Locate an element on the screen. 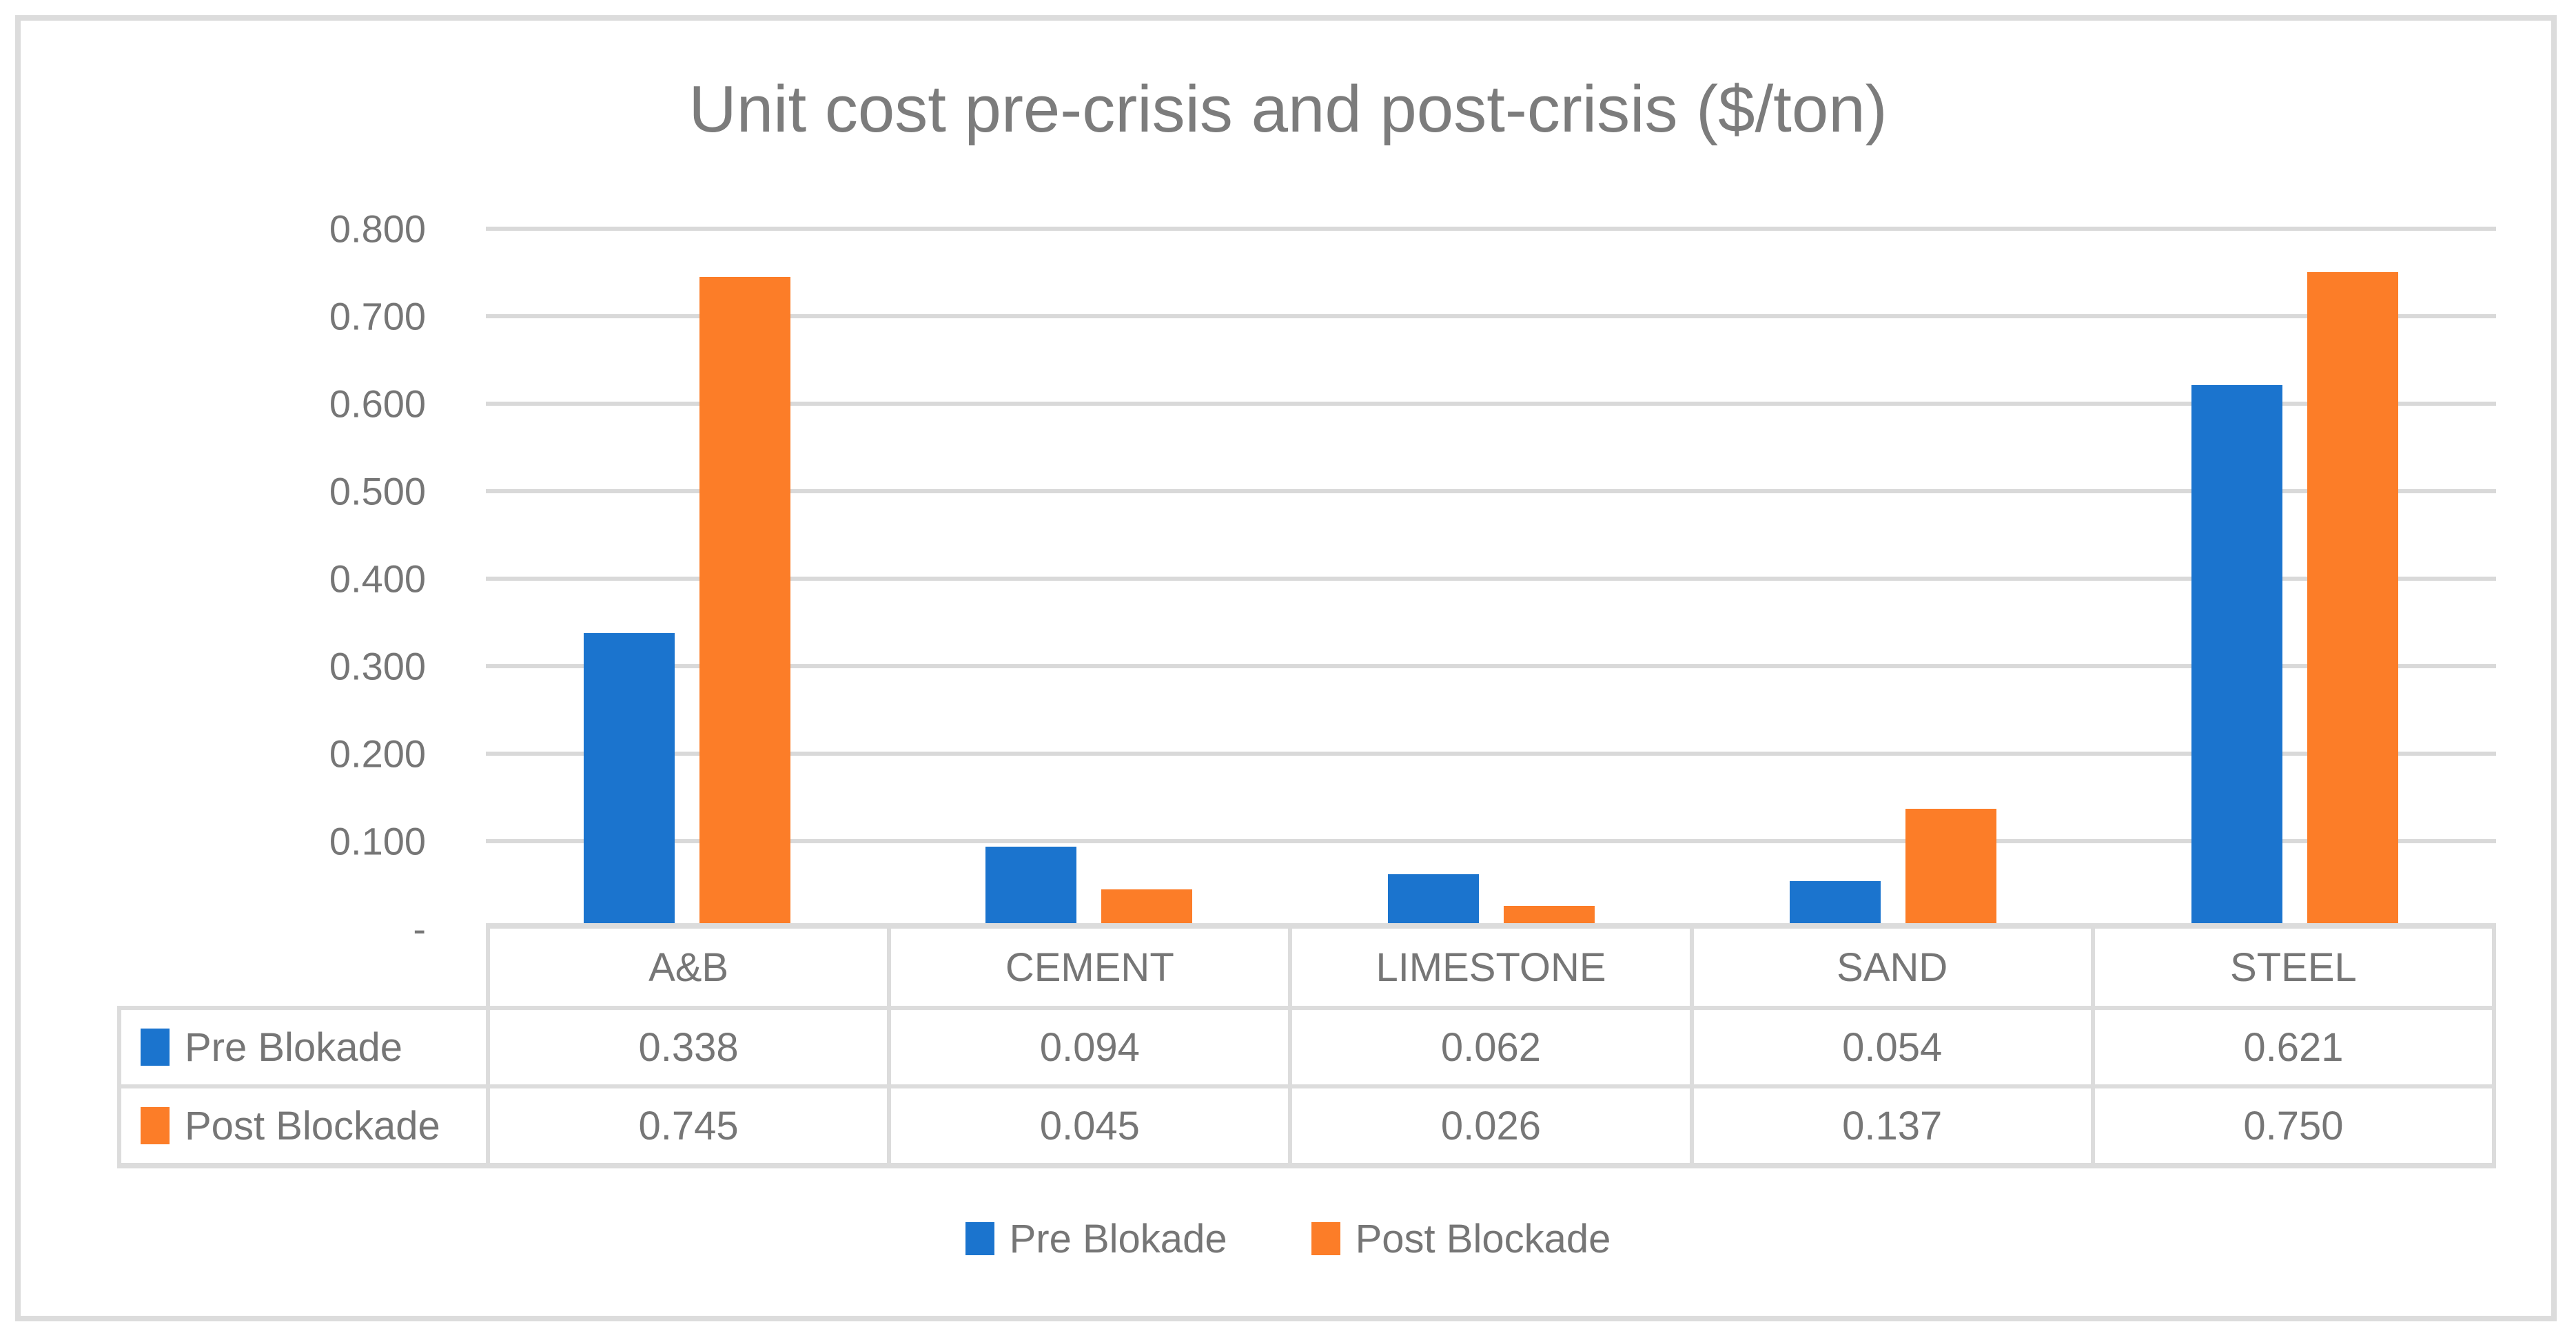 The image size is (2576, 1342). bar-pre-blokade-steel is located at coordinates (2237, 657).